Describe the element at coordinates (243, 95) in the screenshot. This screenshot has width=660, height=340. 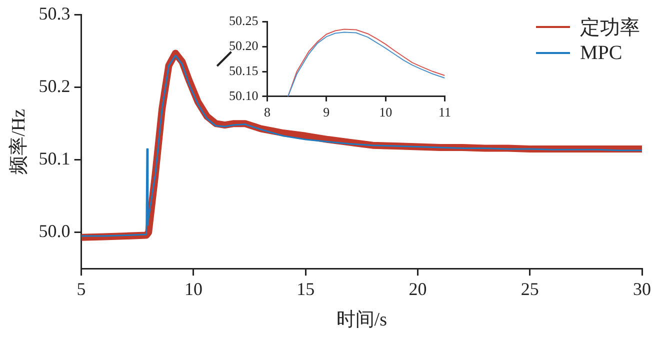
I see `y-tick-label: 50.10` at that location.